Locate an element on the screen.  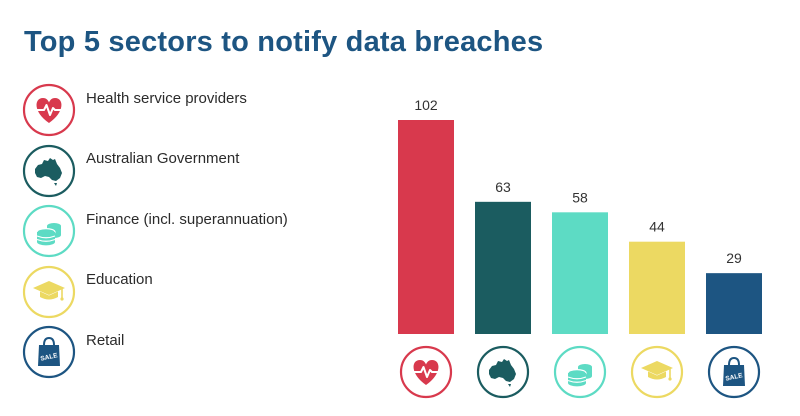
value-label-retail: 29 is located at coordinates (734, 258).